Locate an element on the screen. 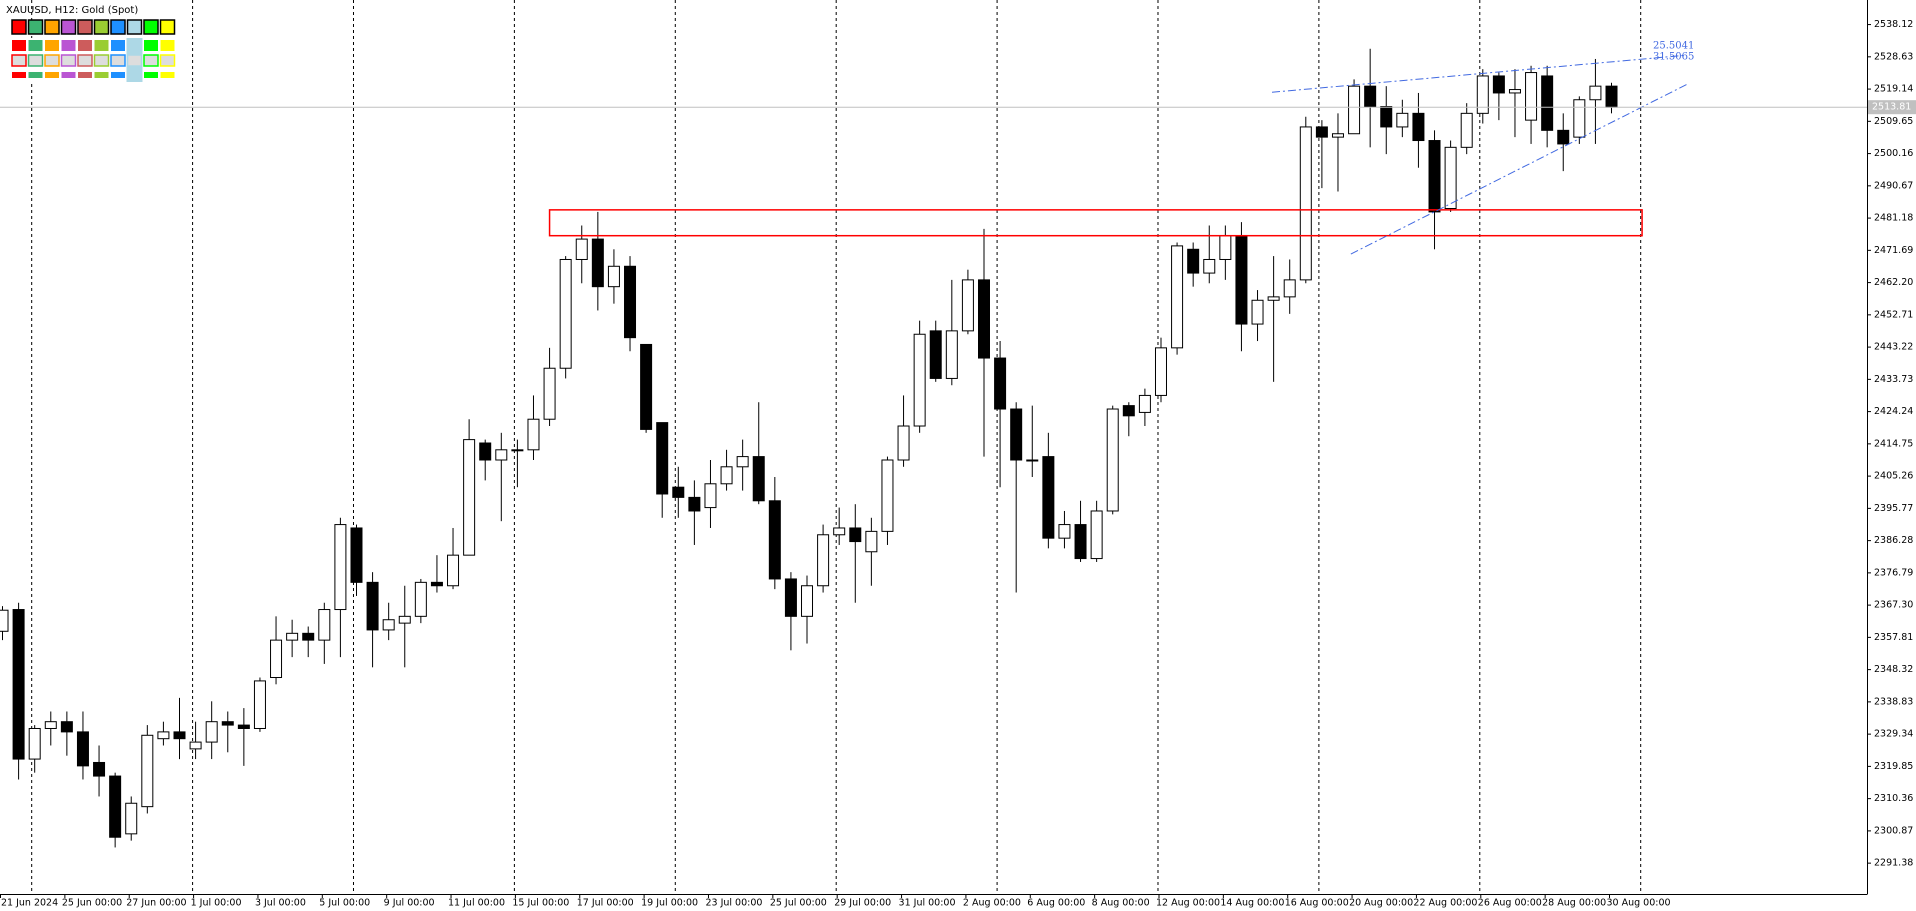 This screenshot has width=1916, height=911. x-tick-label: 3 Jul 00:00 is located at coordinates (280, 903).